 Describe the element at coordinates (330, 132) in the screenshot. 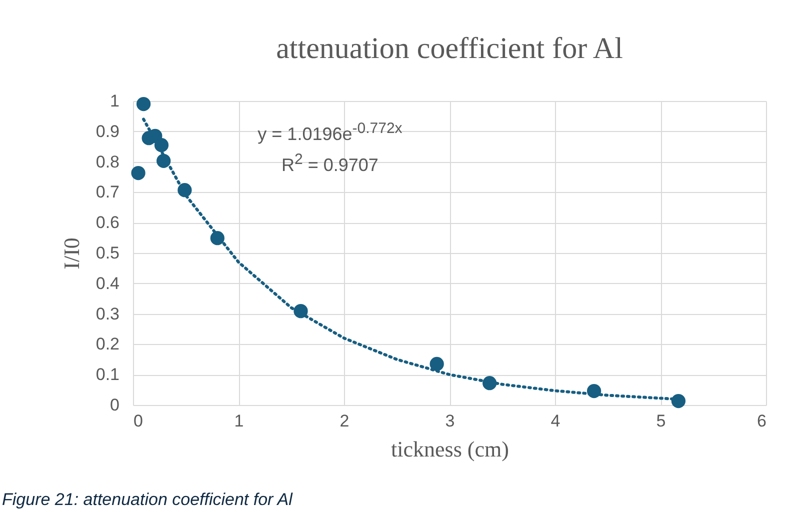

I see `annotation: y = 1.0196e$^{-0.772x}$` at that location.